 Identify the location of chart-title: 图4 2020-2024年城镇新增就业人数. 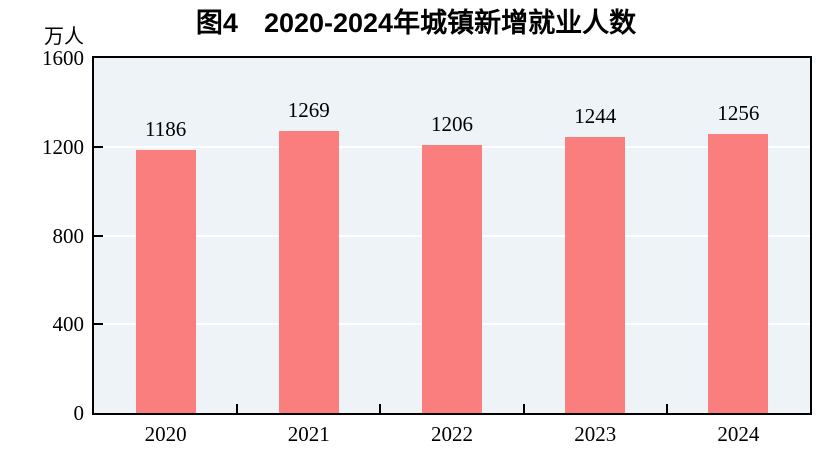
(416, 23).